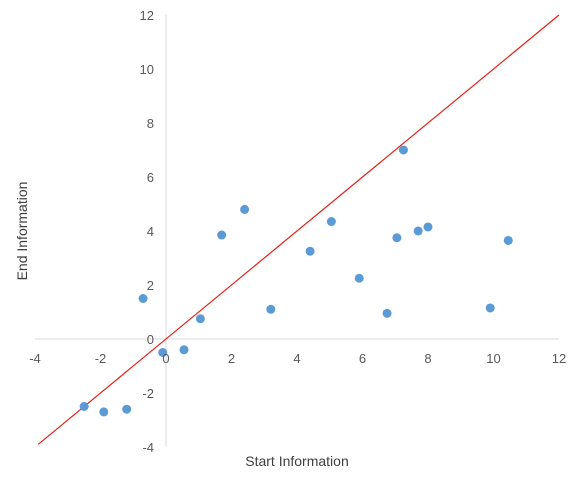 The height and width of the screenshot is (483, 579). I want to click on y-tick-label: 4, so click(150, 231).